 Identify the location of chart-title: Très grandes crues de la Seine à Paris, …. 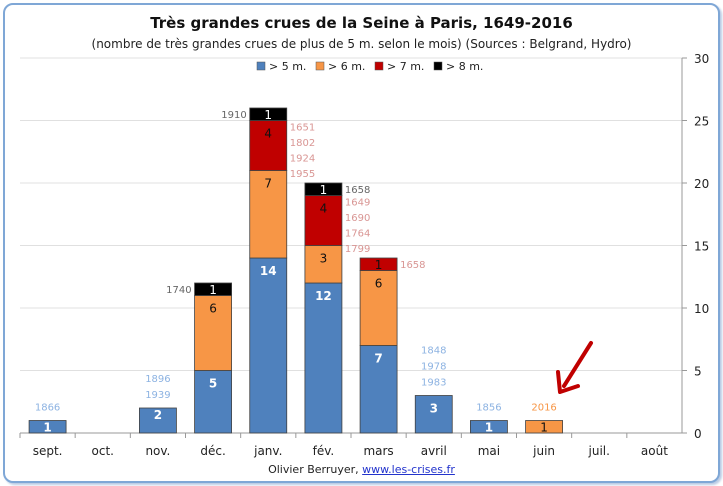
(361, 23).